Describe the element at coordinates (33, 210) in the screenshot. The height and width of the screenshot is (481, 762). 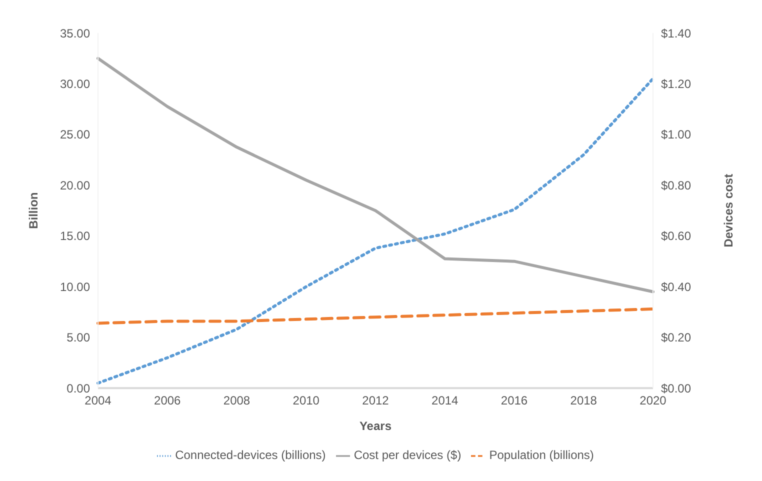
I see `y-axis-title: Billion` at that location.